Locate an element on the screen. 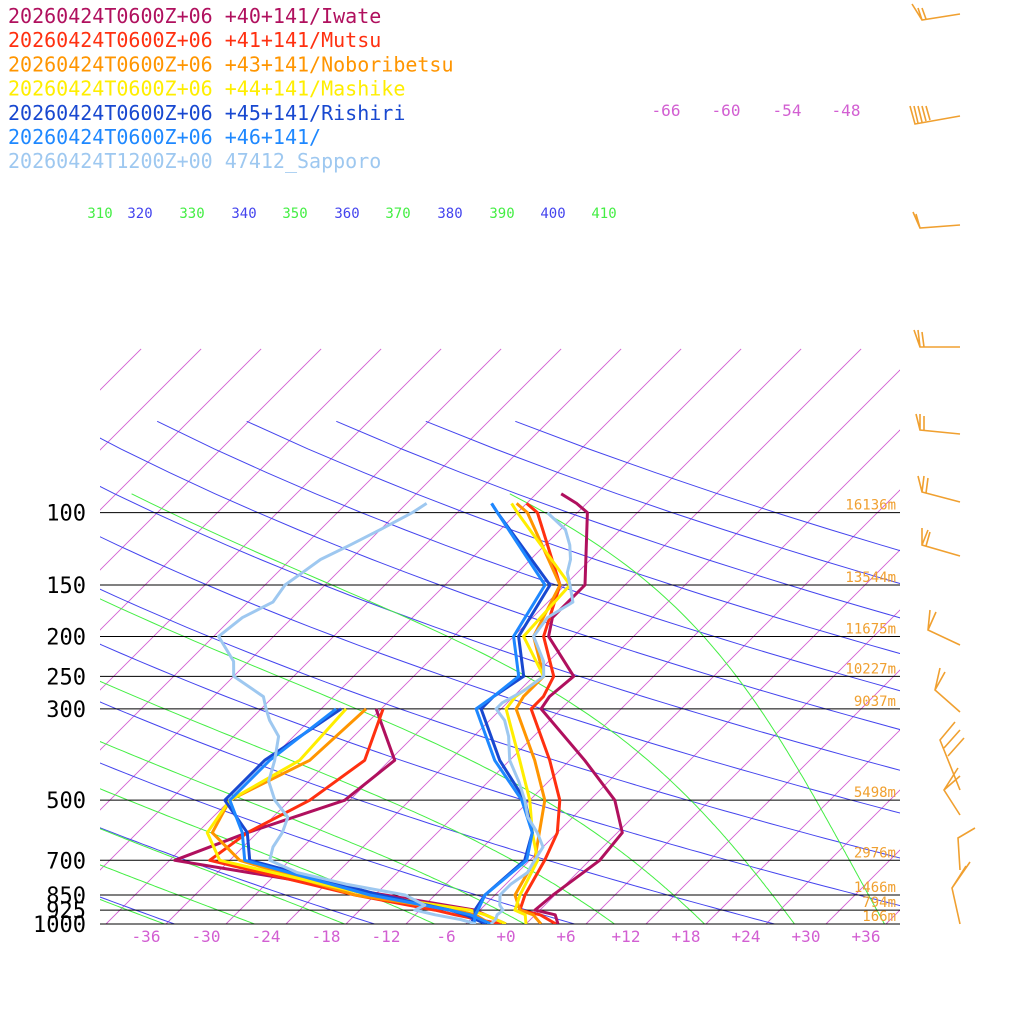  theta-label: 410 is located at coordinates (603, 214).